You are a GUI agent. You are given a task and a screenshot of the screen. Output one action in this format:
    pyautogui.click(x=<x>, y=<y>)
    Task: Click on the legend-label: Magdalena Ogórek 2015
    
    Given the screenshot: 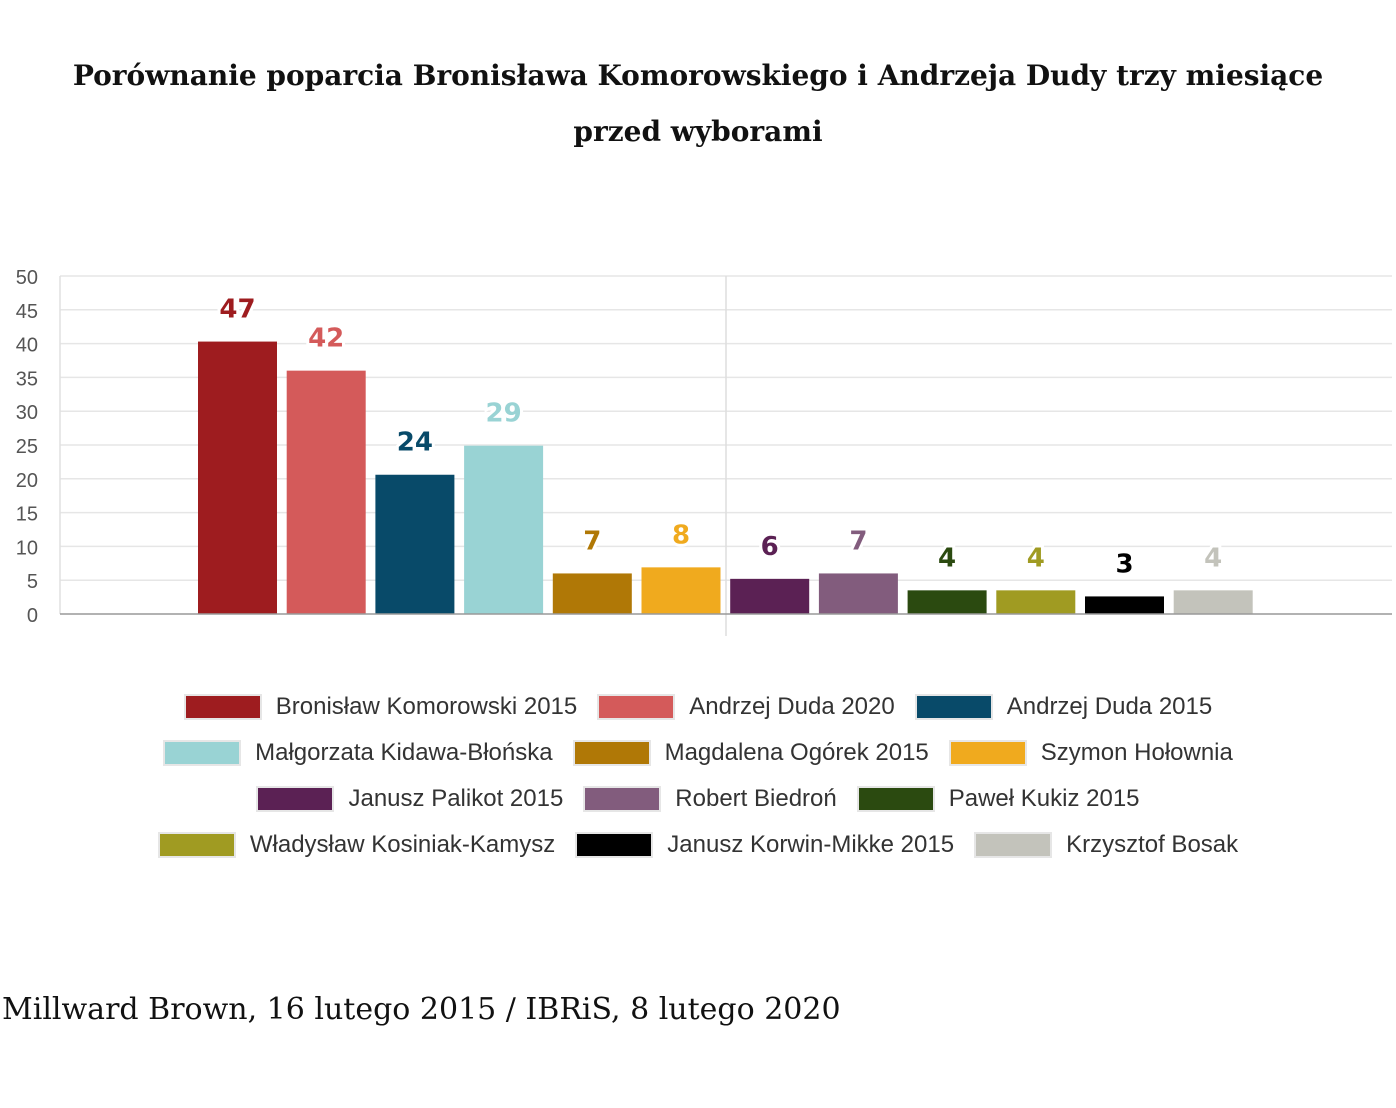 What is the action you would take?
    pyautogui.click(x=796, y=752)
    